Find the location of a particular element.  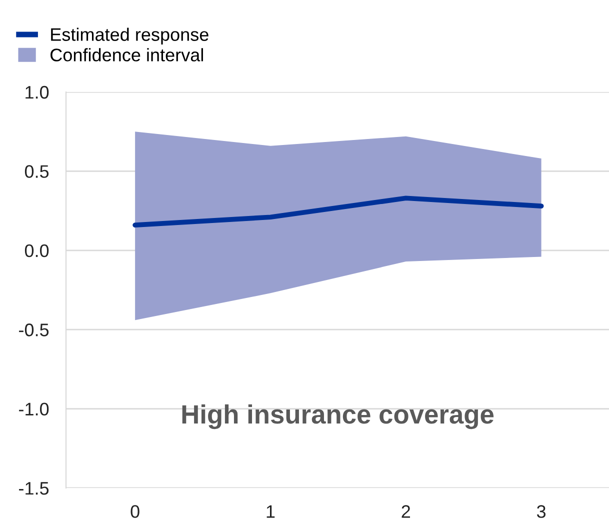

legend-label: Confidence interval is located at coordinates (126, 55).